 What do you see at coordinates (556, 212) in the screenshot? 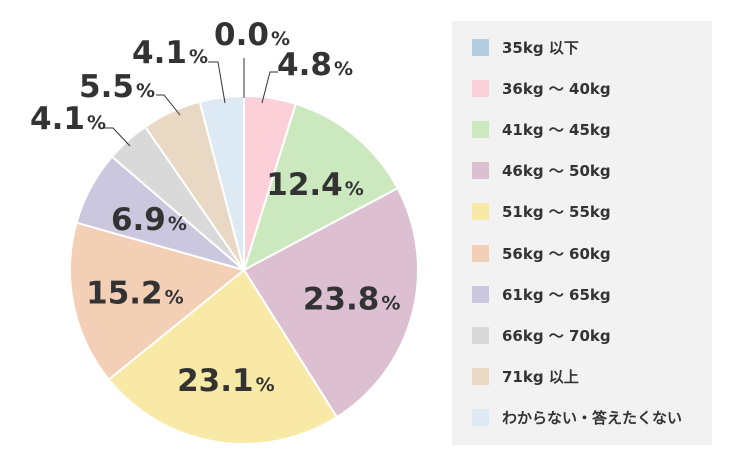
I see `legend-label: 51kg ～ 55kg` at bounding box center [556, 212].